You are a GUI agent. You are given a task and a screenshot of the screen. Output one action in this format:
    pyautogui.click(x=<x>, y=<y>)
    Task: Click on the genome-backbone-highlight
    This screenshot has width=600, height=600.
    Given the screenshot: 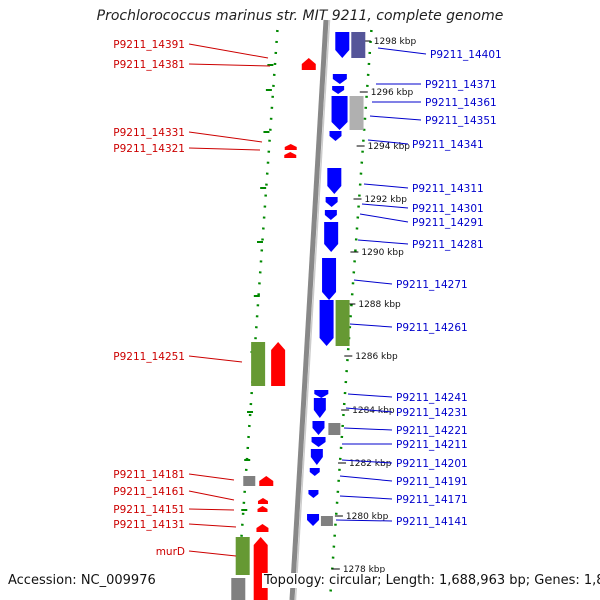 What is the action you would take?
    pyautogui.click(x=312, y=309)
    